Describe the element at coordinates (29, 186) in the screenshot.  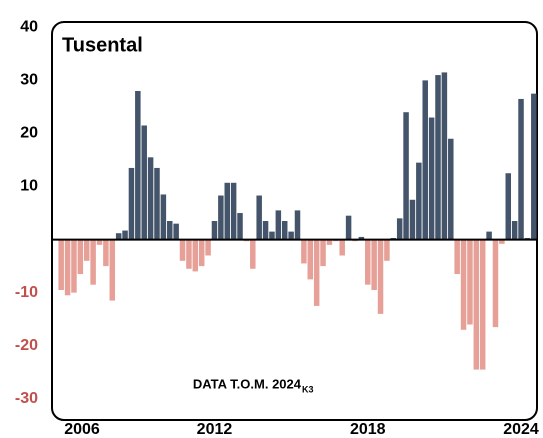
I see `y-tick-label: 10` at that location.